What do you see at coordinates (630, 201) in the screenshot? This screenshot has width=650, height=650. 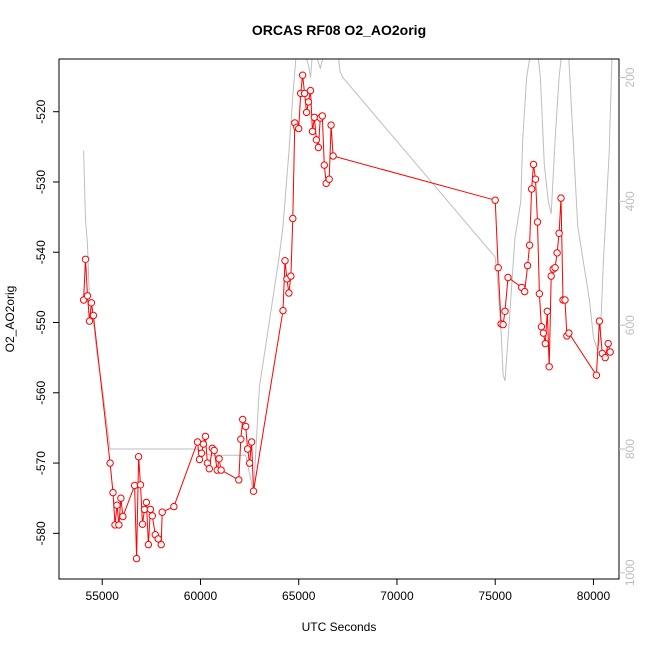 I see `y2-tick-label: 400` at bounding box center [630, 201].